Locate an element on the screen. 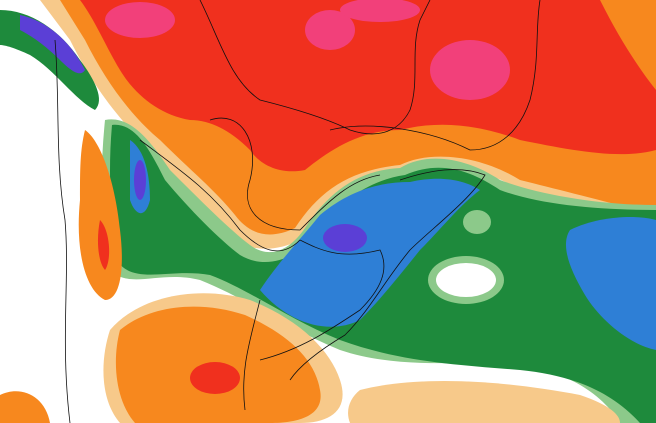  cool-strip is located at coordinates (50, 60).